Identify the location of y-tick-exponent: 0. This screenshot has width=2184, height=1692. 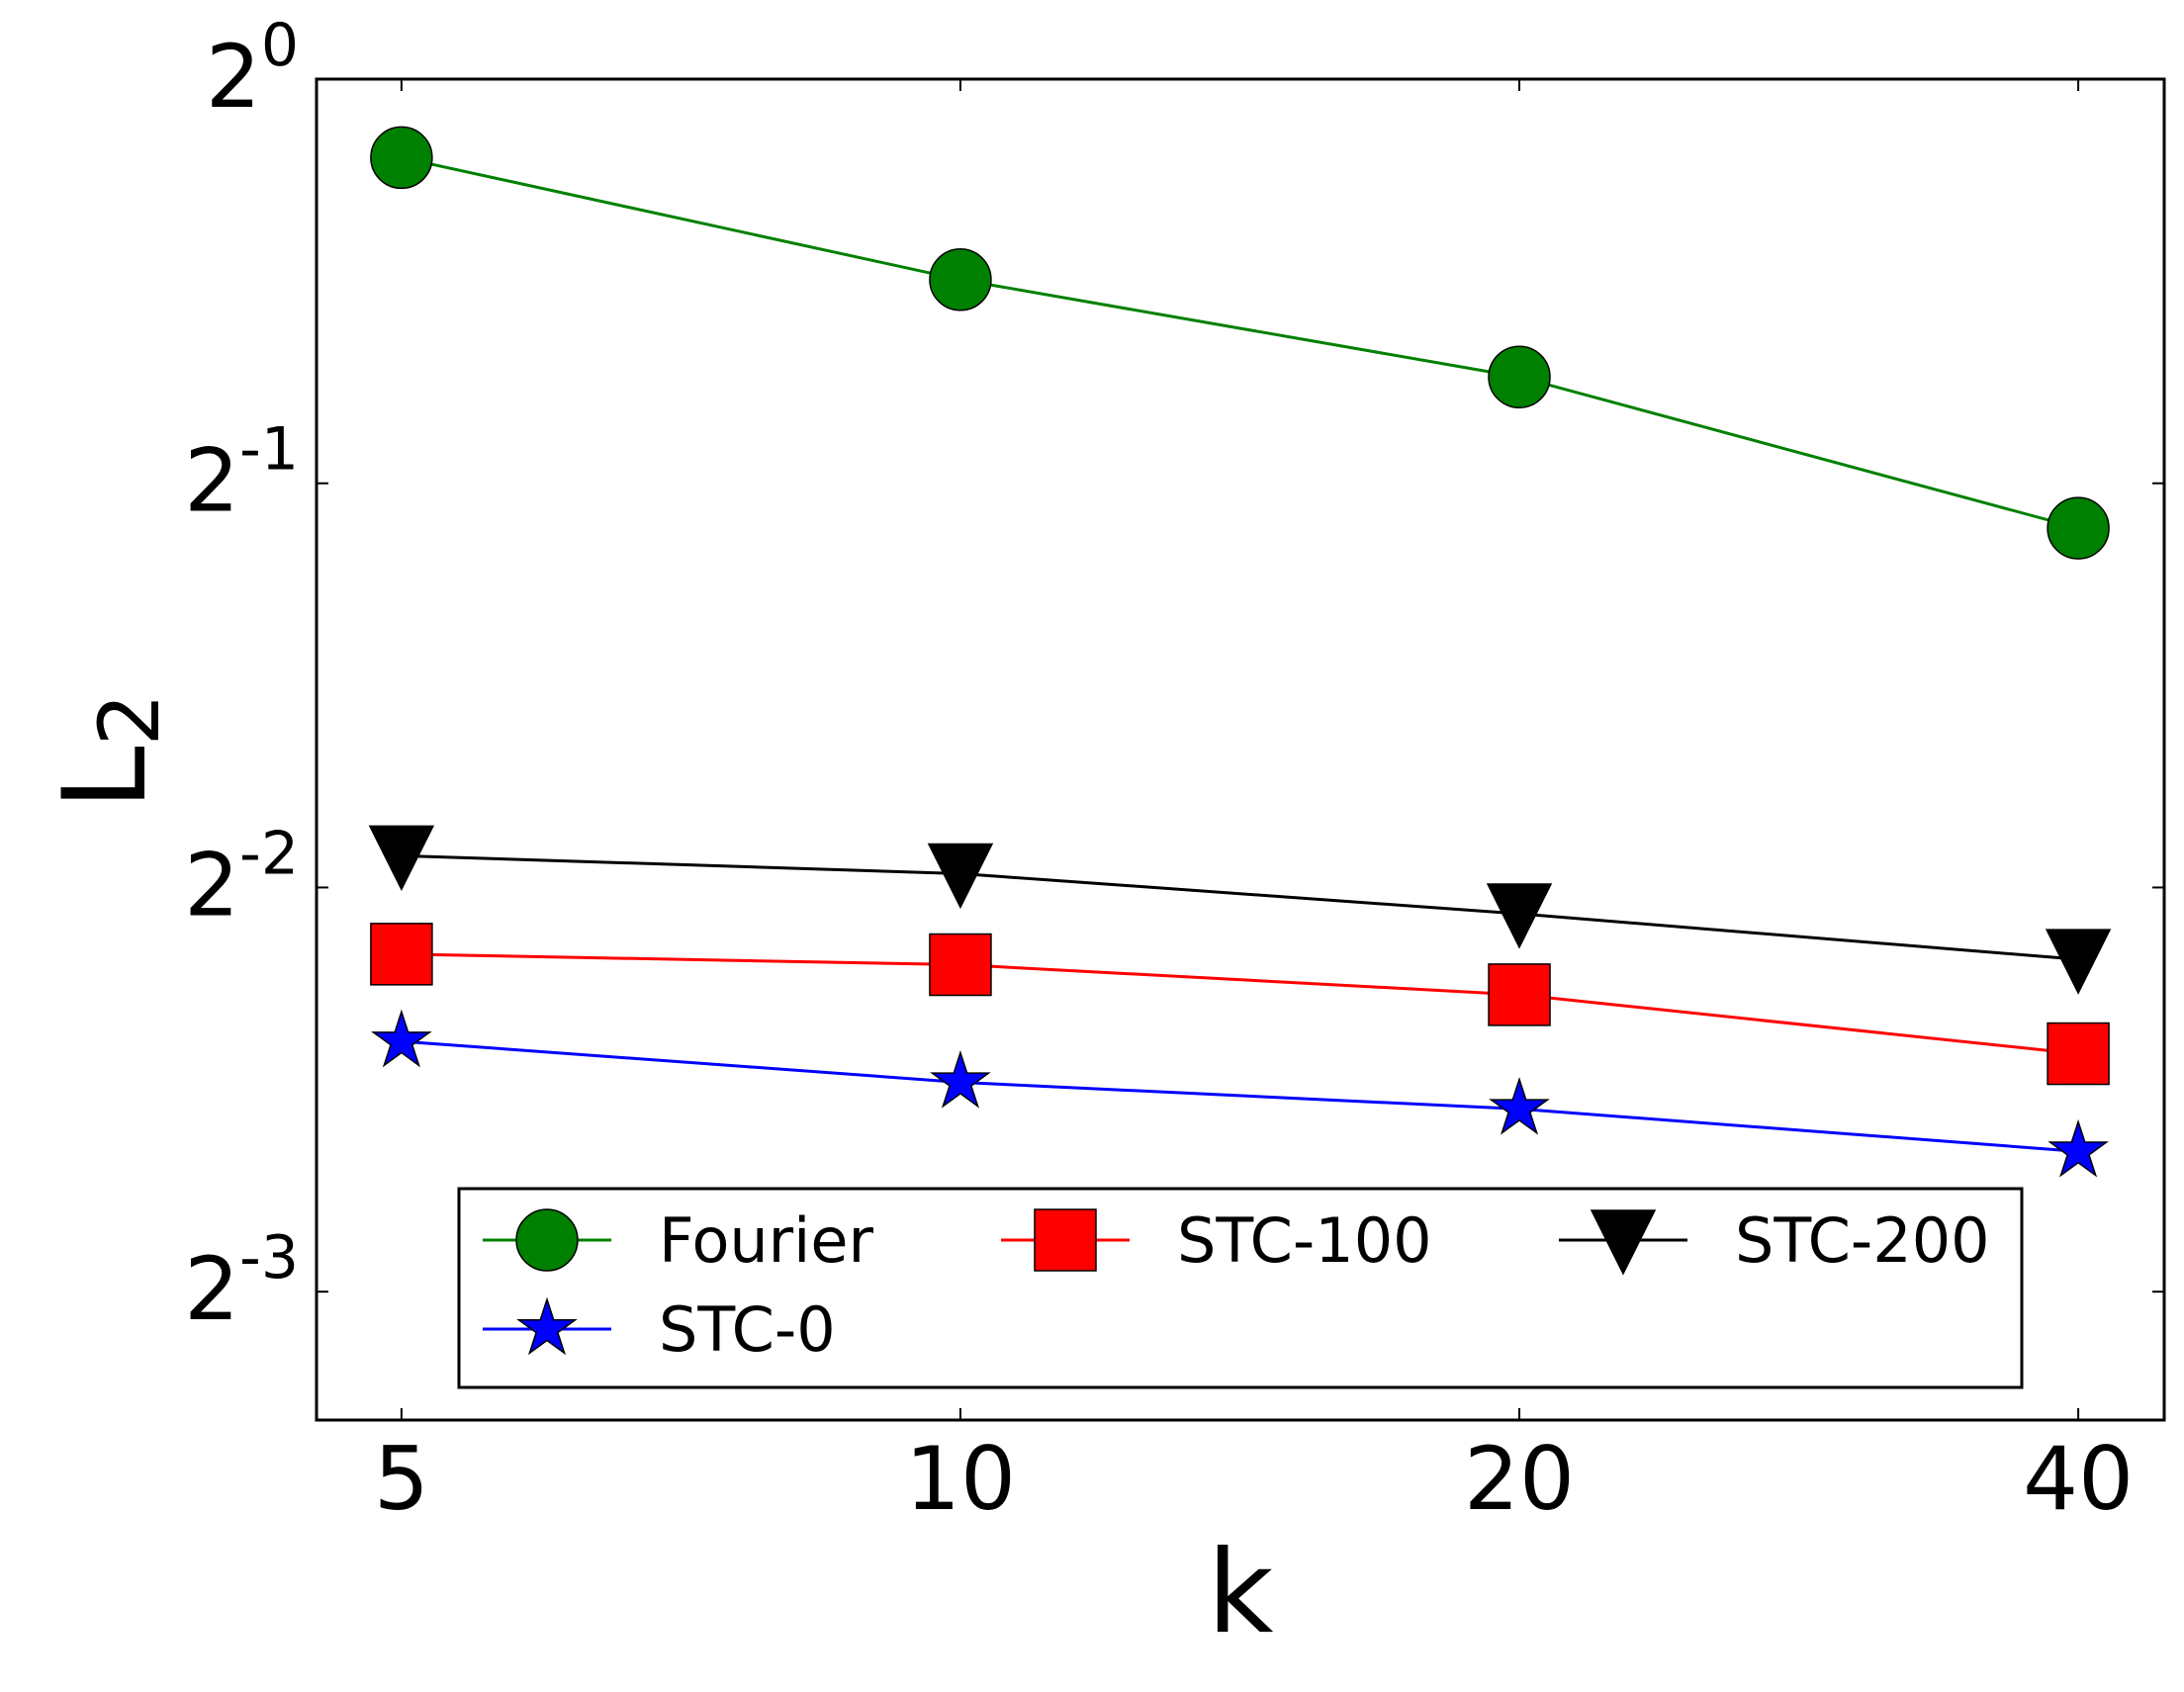
(280, 45).